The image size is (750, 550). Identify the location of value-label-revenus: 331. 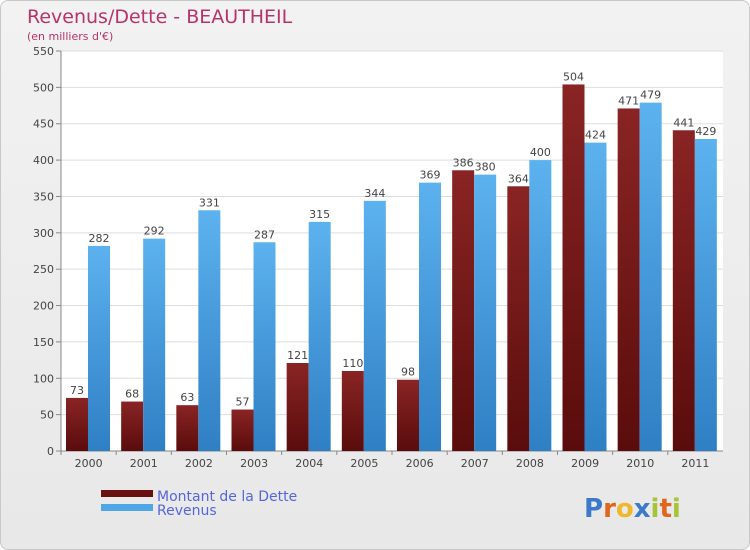
(209, 202).